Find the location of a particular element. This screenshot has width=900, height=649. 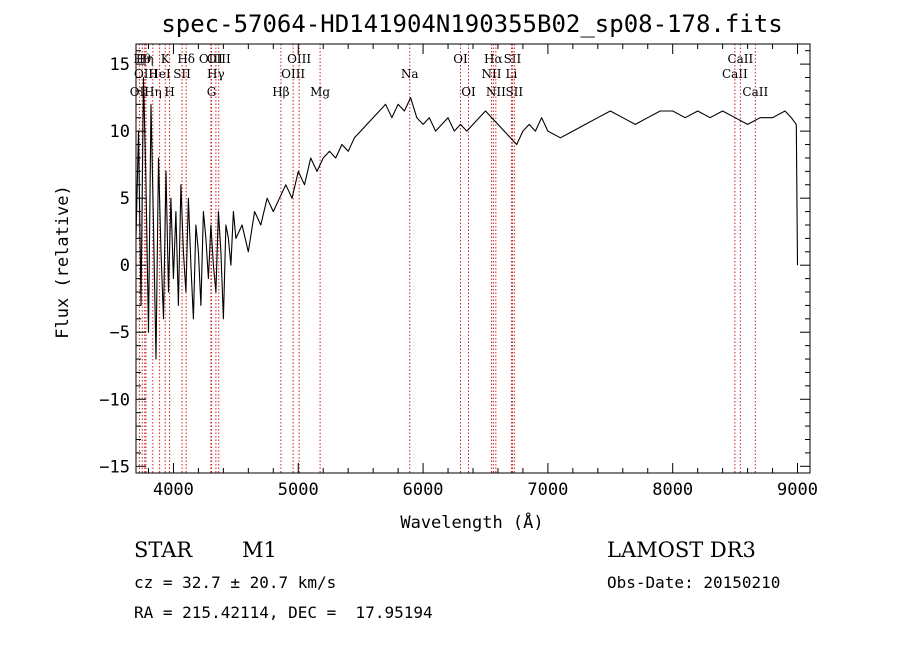

y-tick-label-2: −5 is located at coordinates (120, 333).